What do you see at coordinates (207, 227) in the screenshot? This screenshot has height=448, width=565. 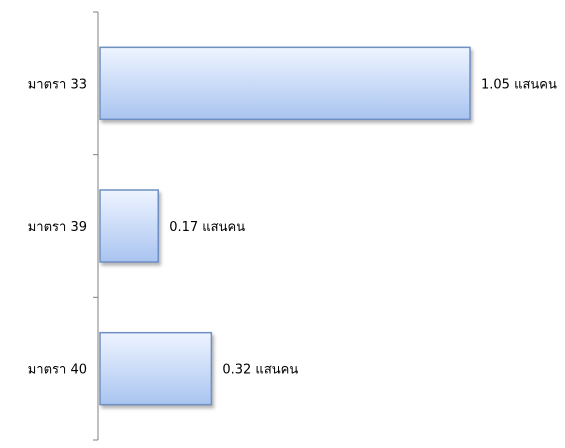 I see `data-label: 0.17 แสนคน` at bounding box center [207, 227].